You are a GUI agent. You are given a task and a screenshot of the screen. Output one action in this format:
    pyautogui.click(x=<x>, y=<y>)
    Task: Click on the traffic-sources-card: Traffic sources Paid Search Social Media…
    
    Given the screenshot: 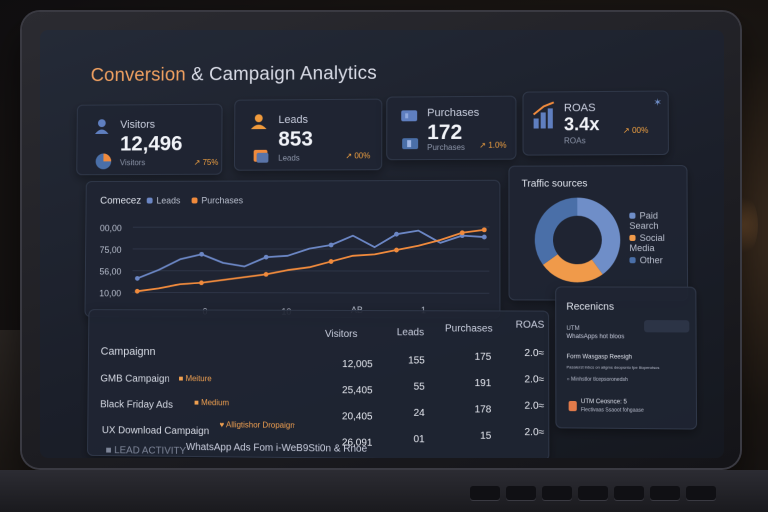 What is the action you would take?
    pyautogui.click(x=598, y=233)
    